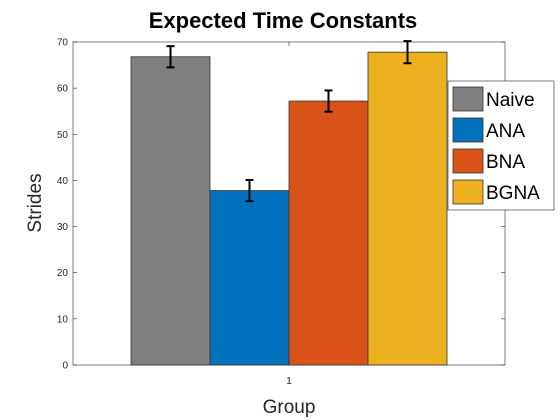  I want to click on legend-items: Naive ANA BNA BGNA, so click(496, 145).